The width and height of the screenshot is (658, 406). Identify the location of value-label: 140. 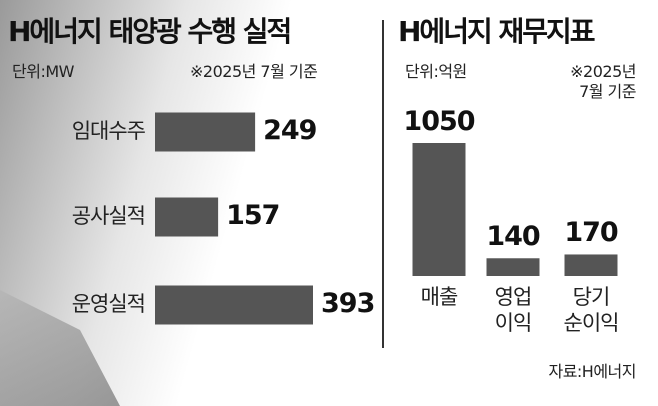
(513, 237).